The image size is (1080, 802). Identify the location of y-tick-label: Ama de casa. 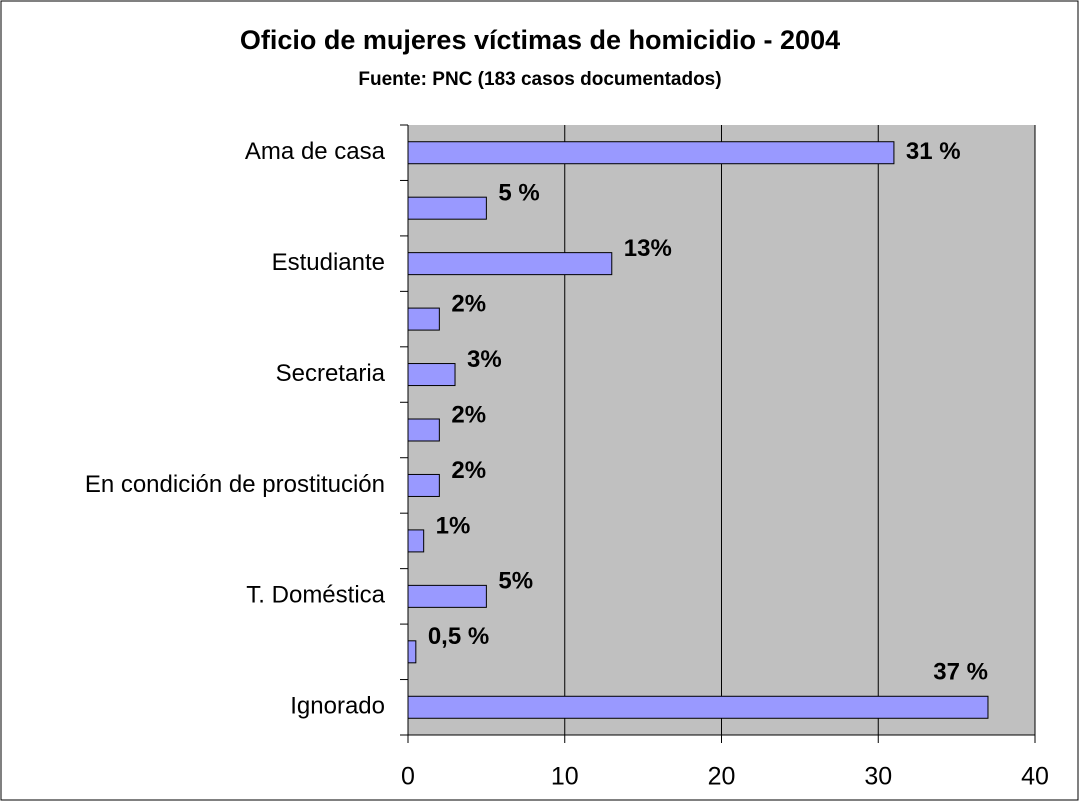
(315, 151).